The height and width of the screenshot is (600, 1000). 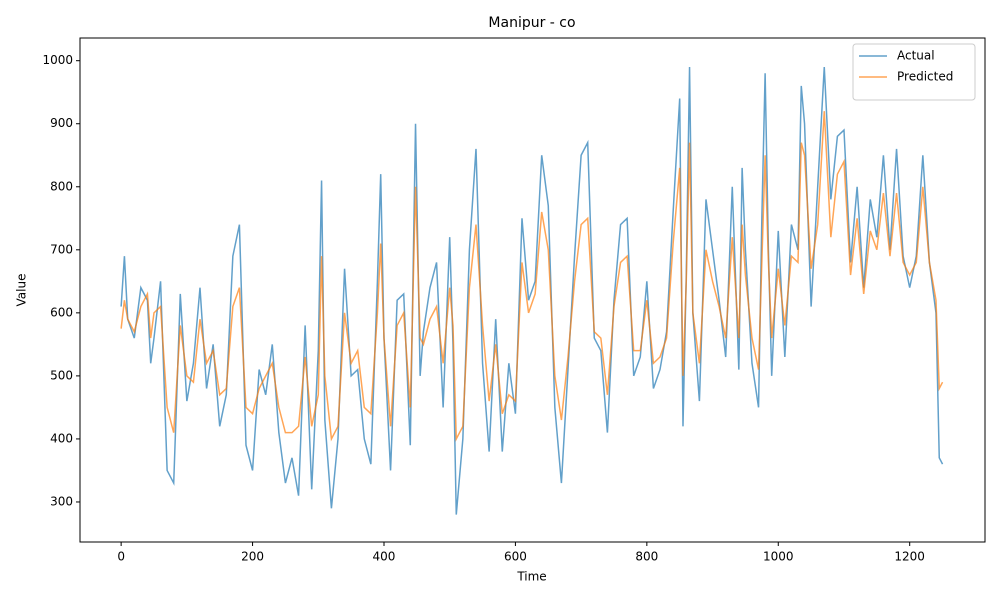 What do you see at coordinates (916, 56) in the screenshot?
I see `legend-label: Actual` at bounding box center [916, 56].